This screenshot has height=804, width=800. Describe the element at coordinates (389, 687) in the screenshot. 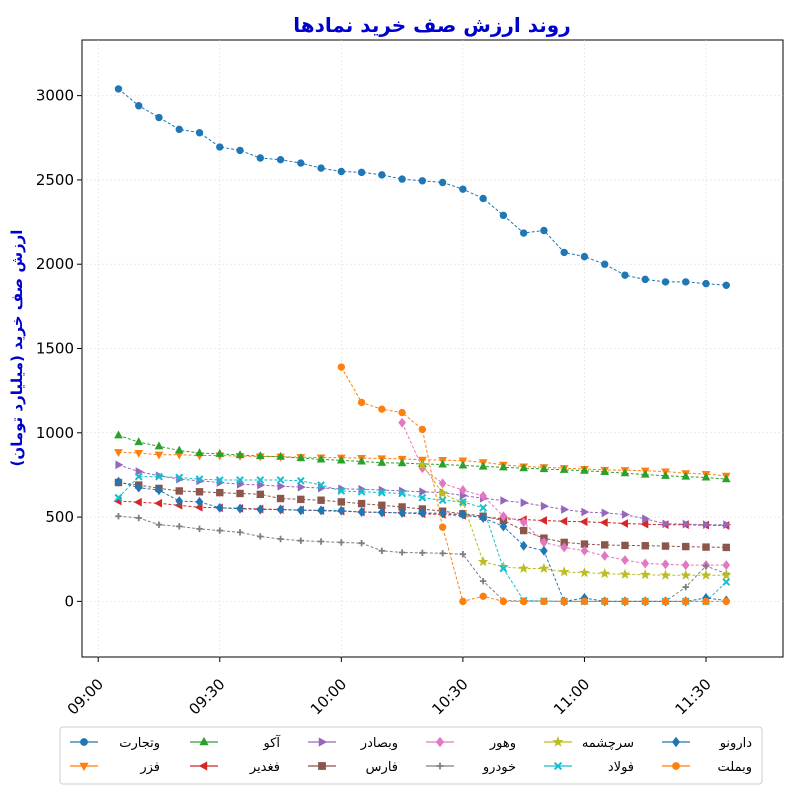

I see `x-axis: 09:00 09:30 10:00 10:30 11:00 11:30` at that location.